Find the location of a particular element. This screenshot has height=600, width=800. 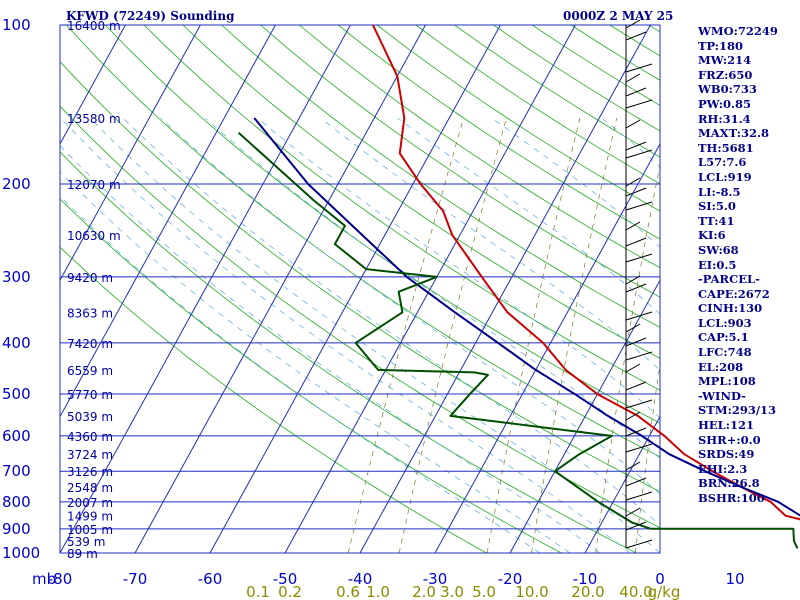

index-item: FRZ:650 is located at coordinates (725, 74).